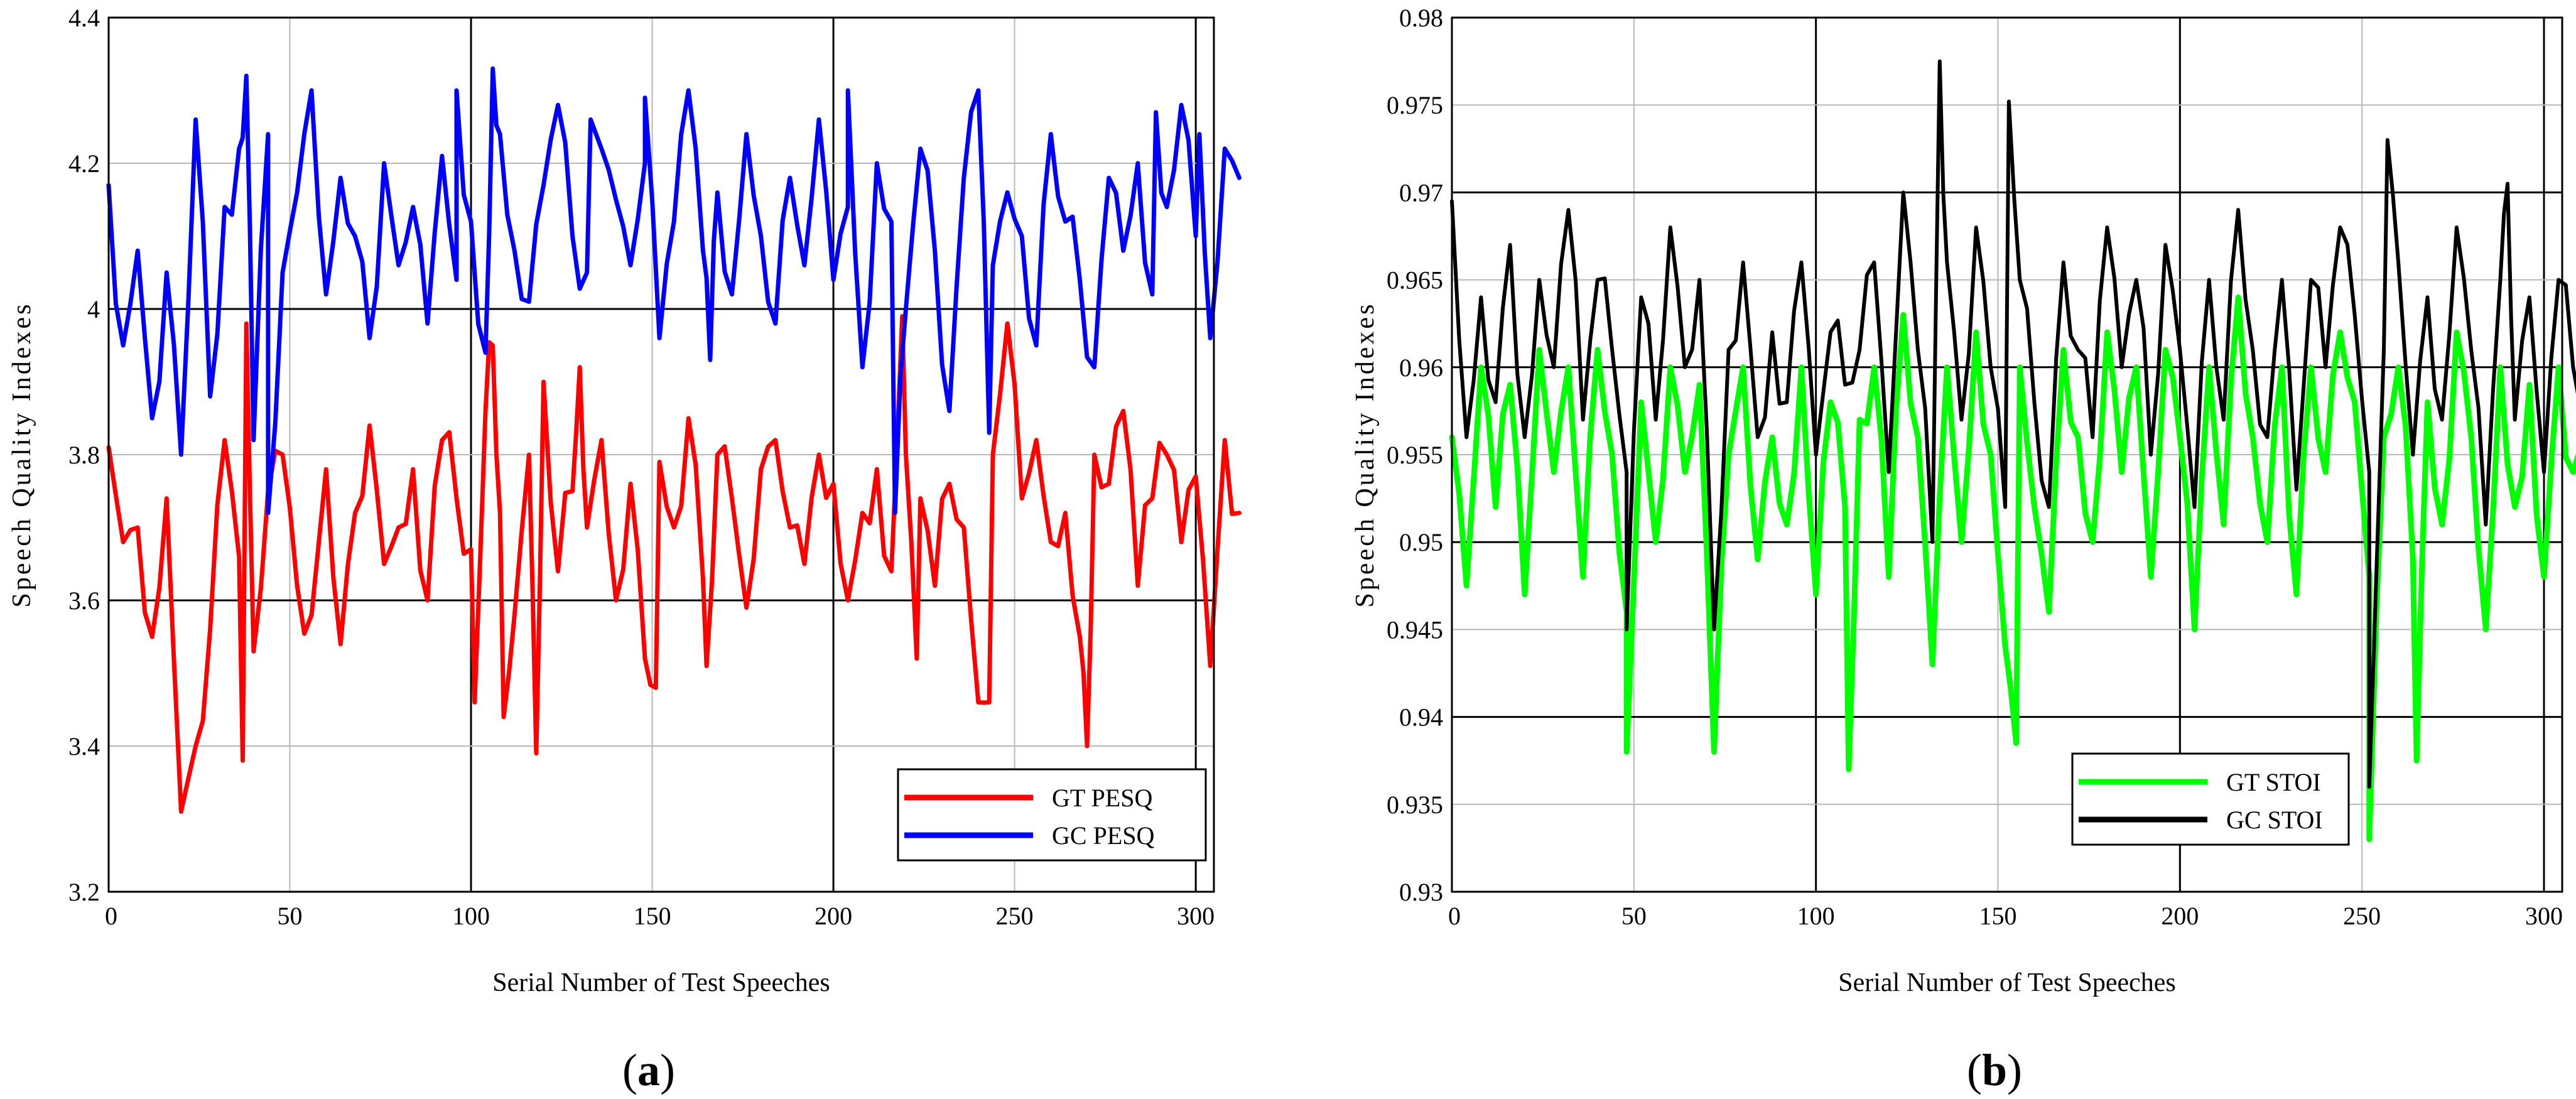 This screenshot has width=2576, height=1099. I want to click on y-tick-label: 3.2, so click(84, 892).